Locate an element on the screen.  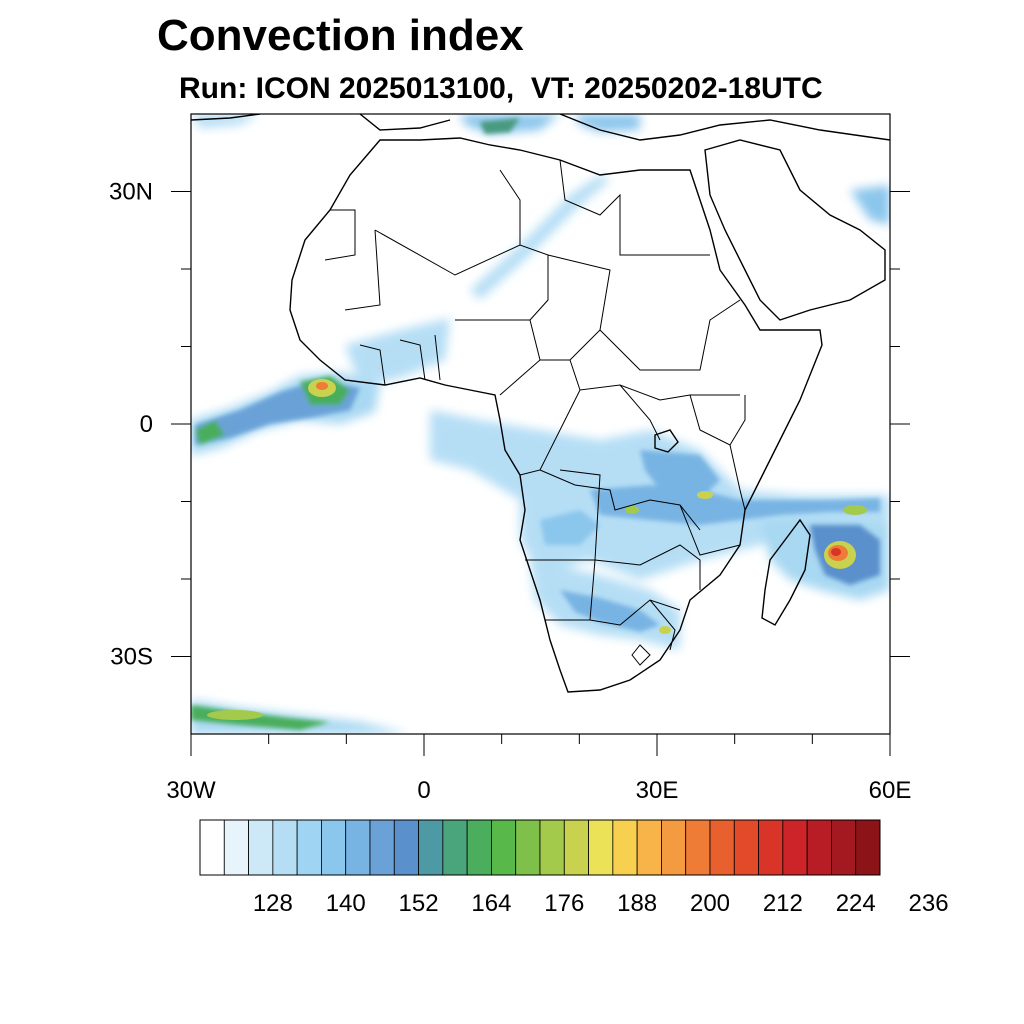
madagascar-coastline is located at coordinates (786, 572).